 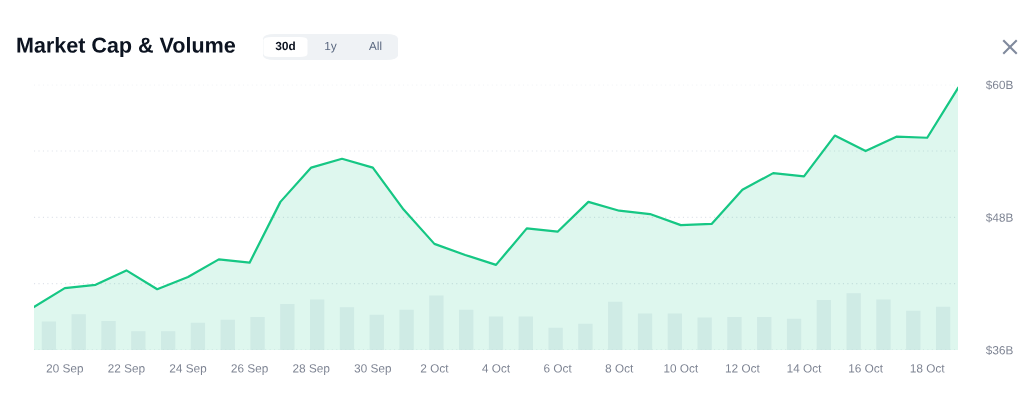 What do you see at coordinates (742, 368) in the screenshot?
I see `x-tick-label: 12 Oct` at bounding box center [742, 368].